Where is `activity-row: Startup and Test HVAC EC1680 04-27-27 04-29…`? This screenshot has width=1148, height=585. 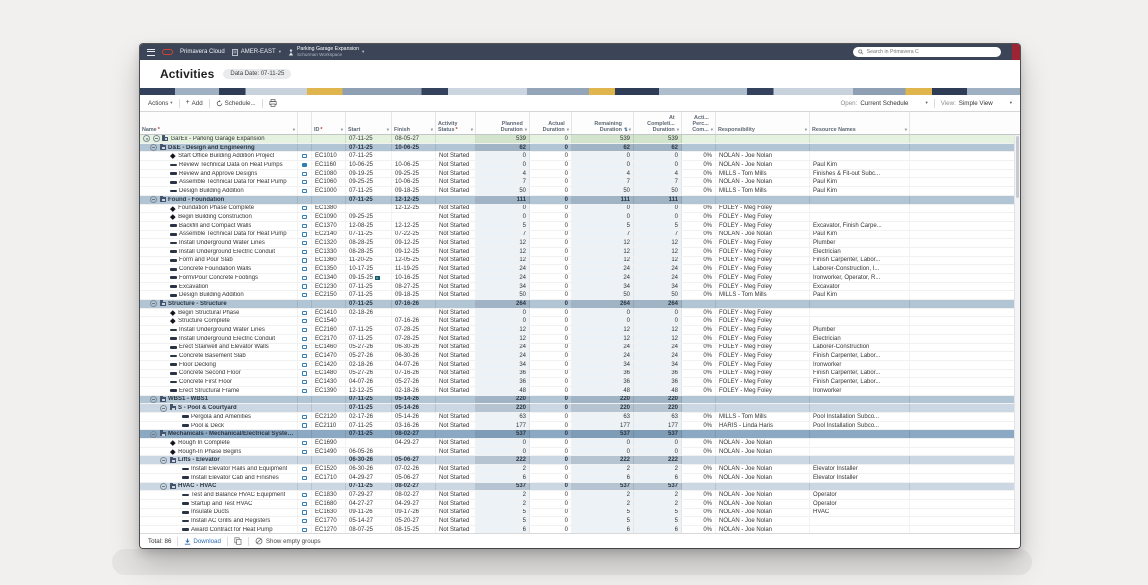
activity-row: Startup and Test HVAC EC1680 04-27-27 04-29… is located at coordinates (580, 504).